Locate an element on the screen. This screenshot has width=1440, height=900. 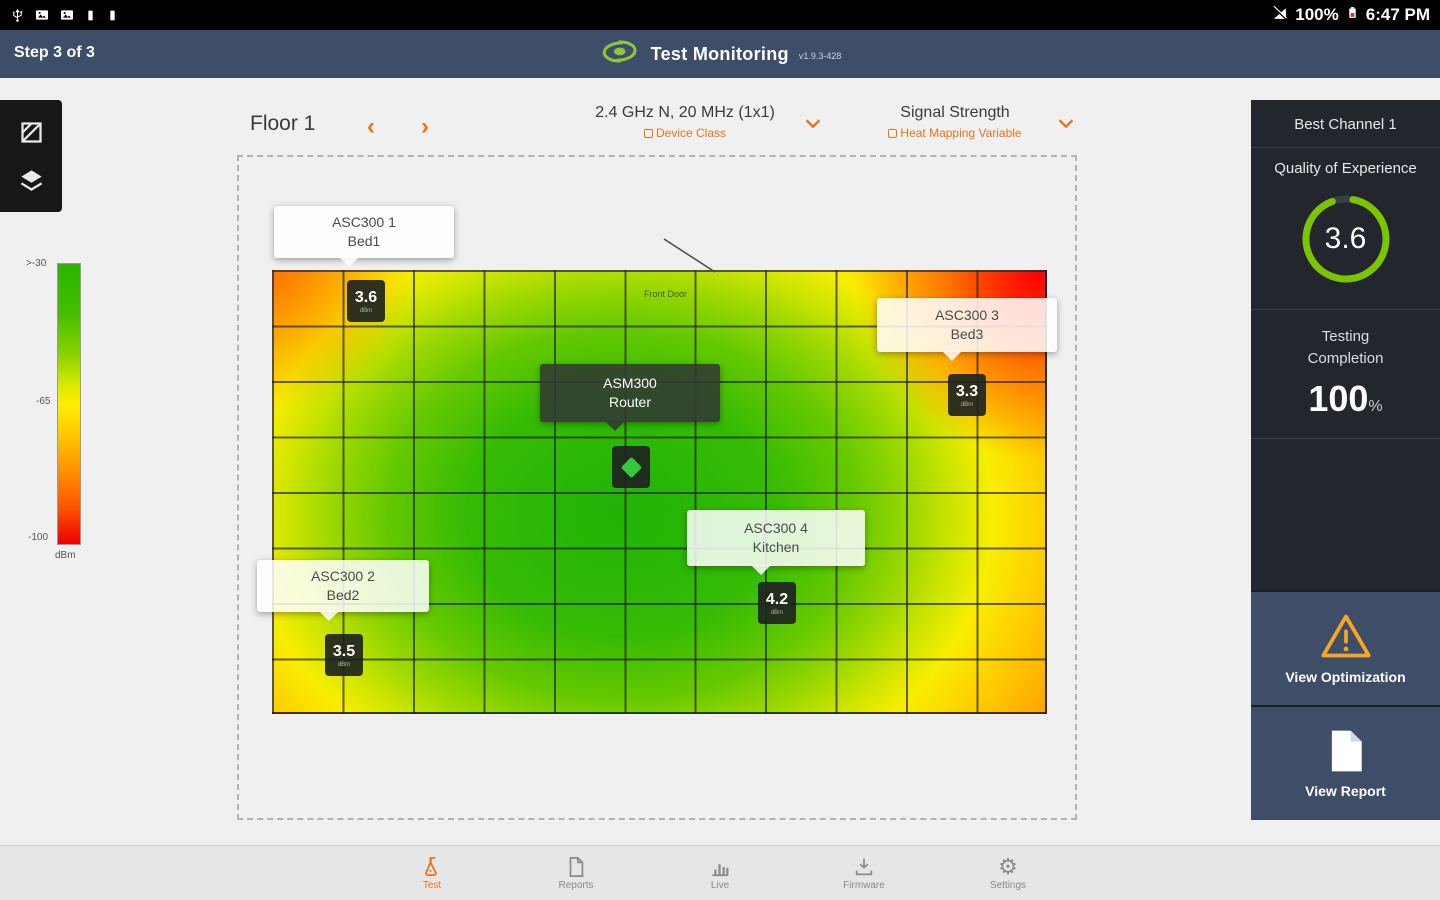
app-title: Test Monitoring is located at coordinates (719, 53).